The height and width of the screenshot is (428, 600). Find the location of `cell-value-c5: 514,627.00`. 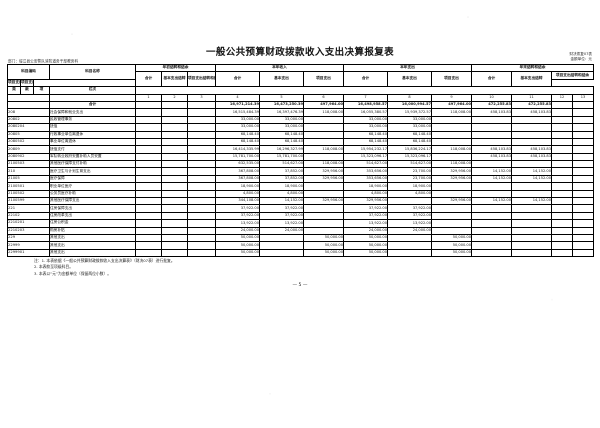

cell-value-c5: 514,627.00 is located at coordinates (281, 164).